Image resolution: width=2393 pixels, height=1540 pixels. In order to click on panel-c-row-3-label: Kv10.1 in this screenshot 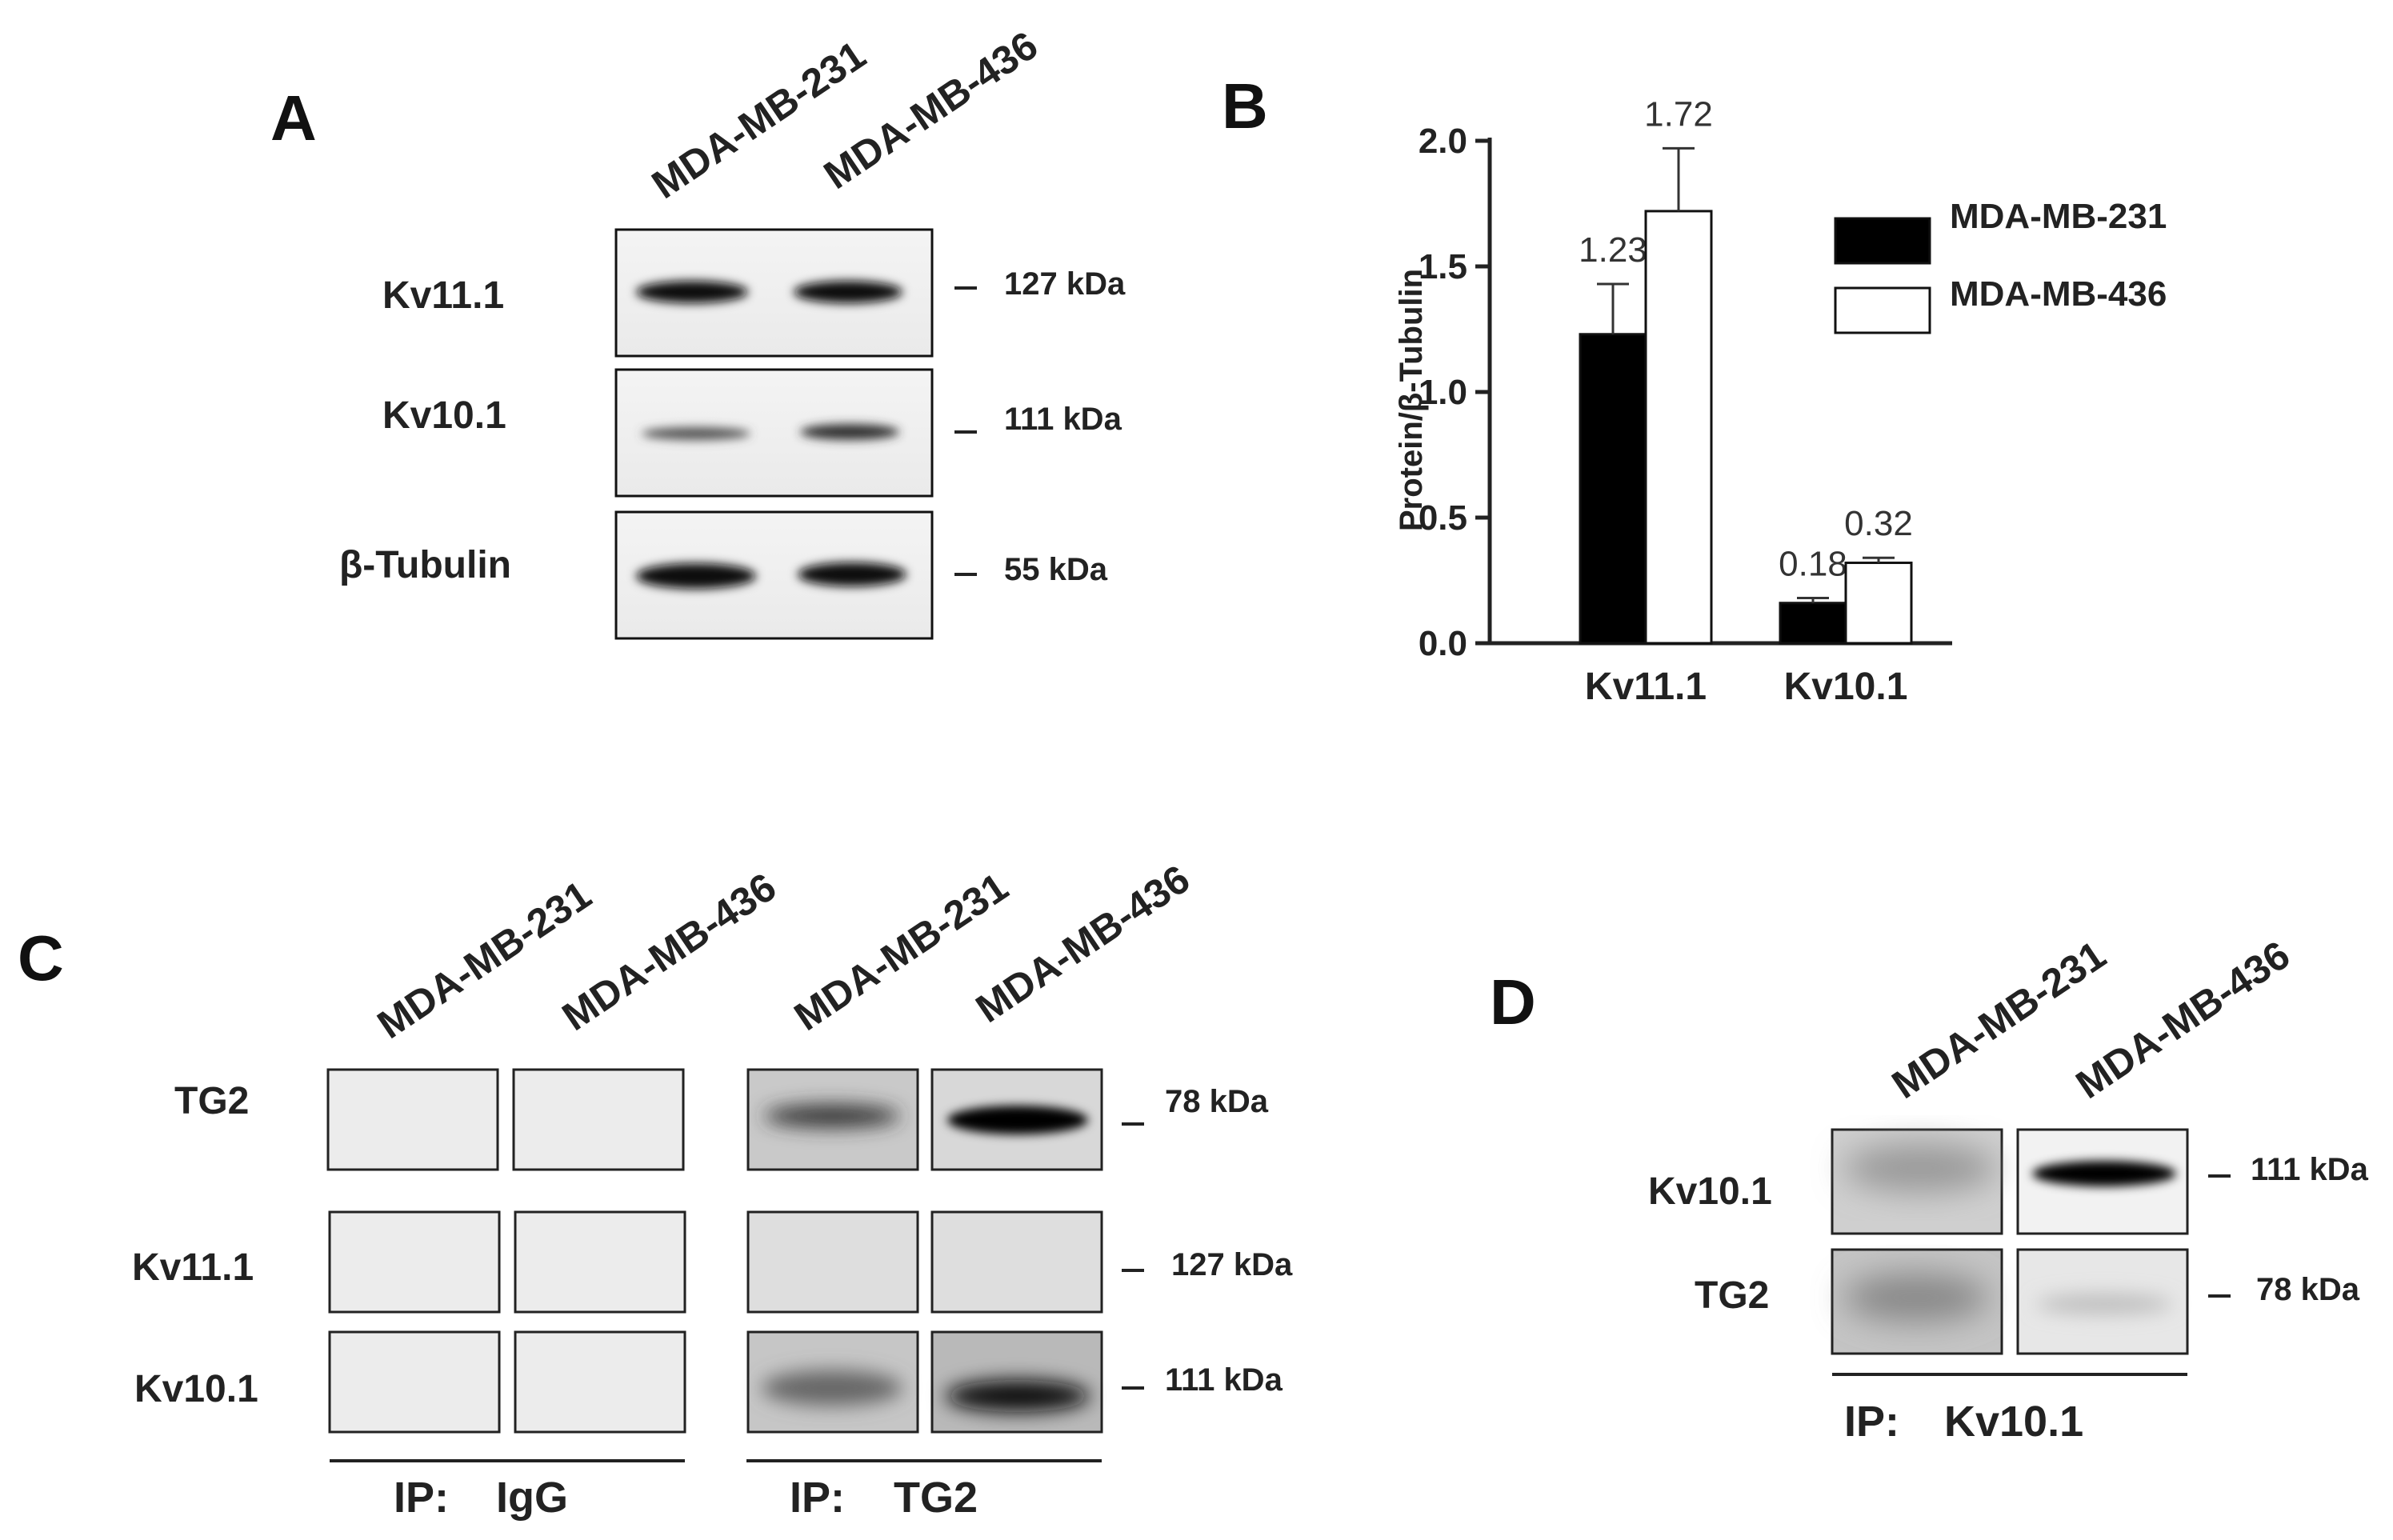, I will do `click(196, 1389)`.